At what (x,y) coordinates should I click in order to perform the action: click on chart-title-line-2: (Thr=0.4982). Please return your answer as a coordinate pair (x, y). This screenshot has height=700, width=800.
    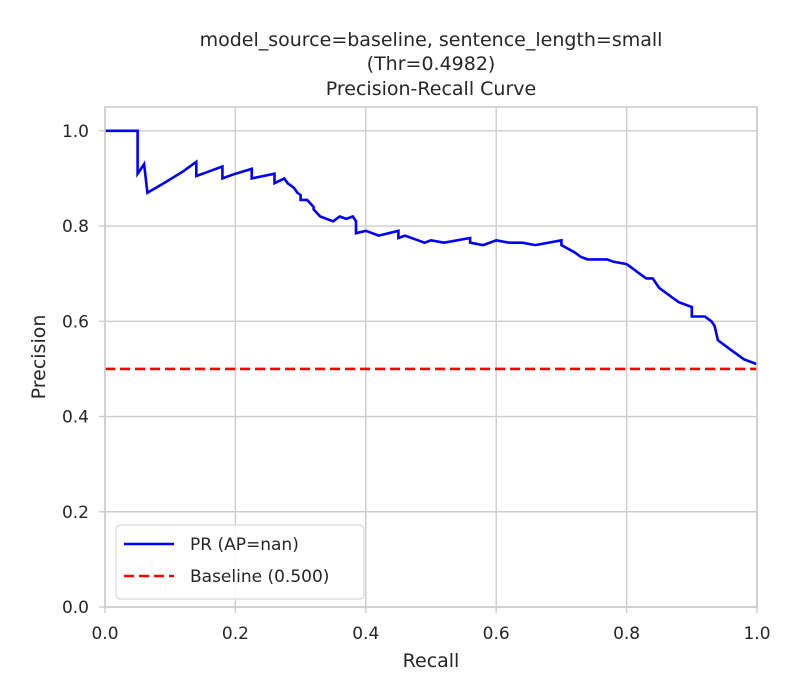
    Looking at the image, I should click on (431, 64).